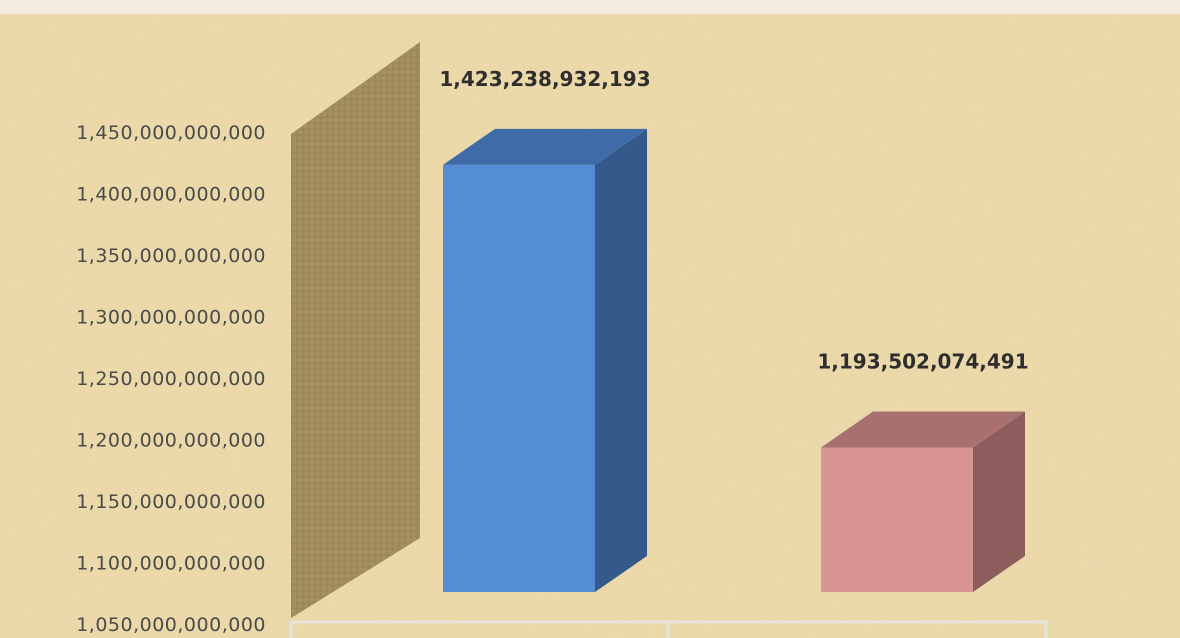 The width and height of the screenshot is (1180, 638). Describe the element at coordinates (171, 256) in the screenshot. I see `y-tick-label: 1,350,000,000,000` at that location.